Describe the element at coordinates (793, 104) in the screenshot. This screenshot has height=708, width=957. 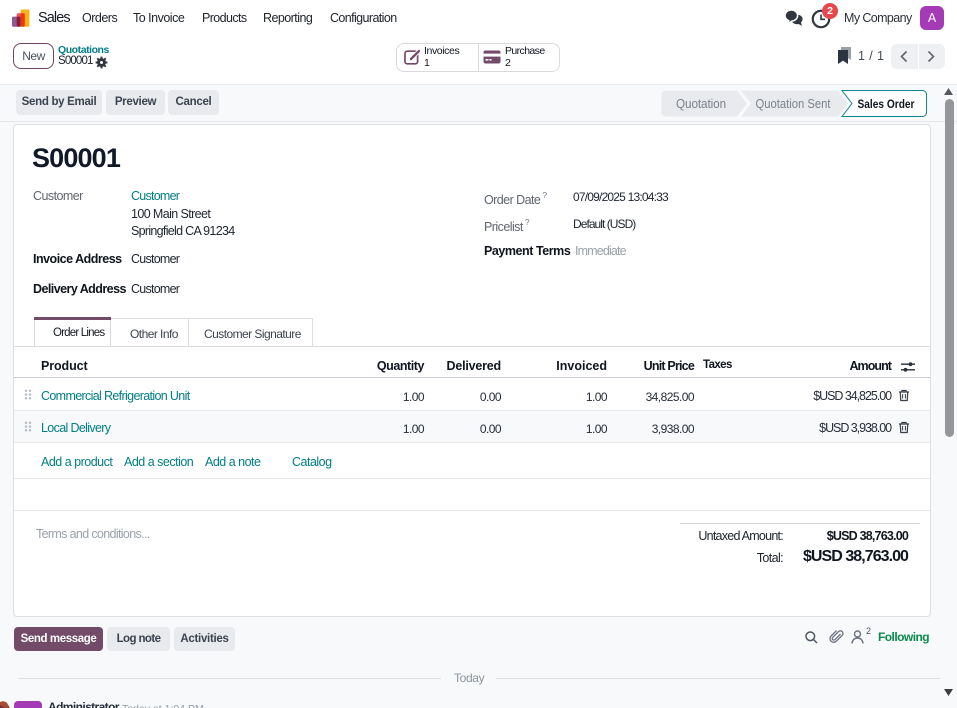
I see `svg-text: Quotation Sent` at that location.